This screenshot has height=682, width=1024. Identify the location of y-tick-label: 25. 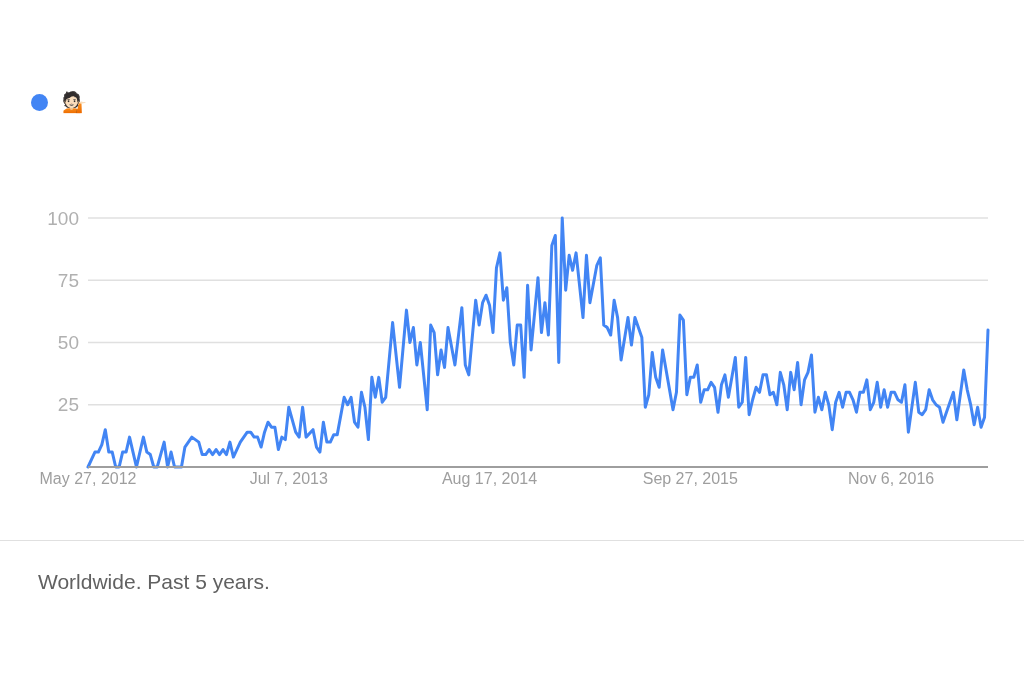
(68, 405).